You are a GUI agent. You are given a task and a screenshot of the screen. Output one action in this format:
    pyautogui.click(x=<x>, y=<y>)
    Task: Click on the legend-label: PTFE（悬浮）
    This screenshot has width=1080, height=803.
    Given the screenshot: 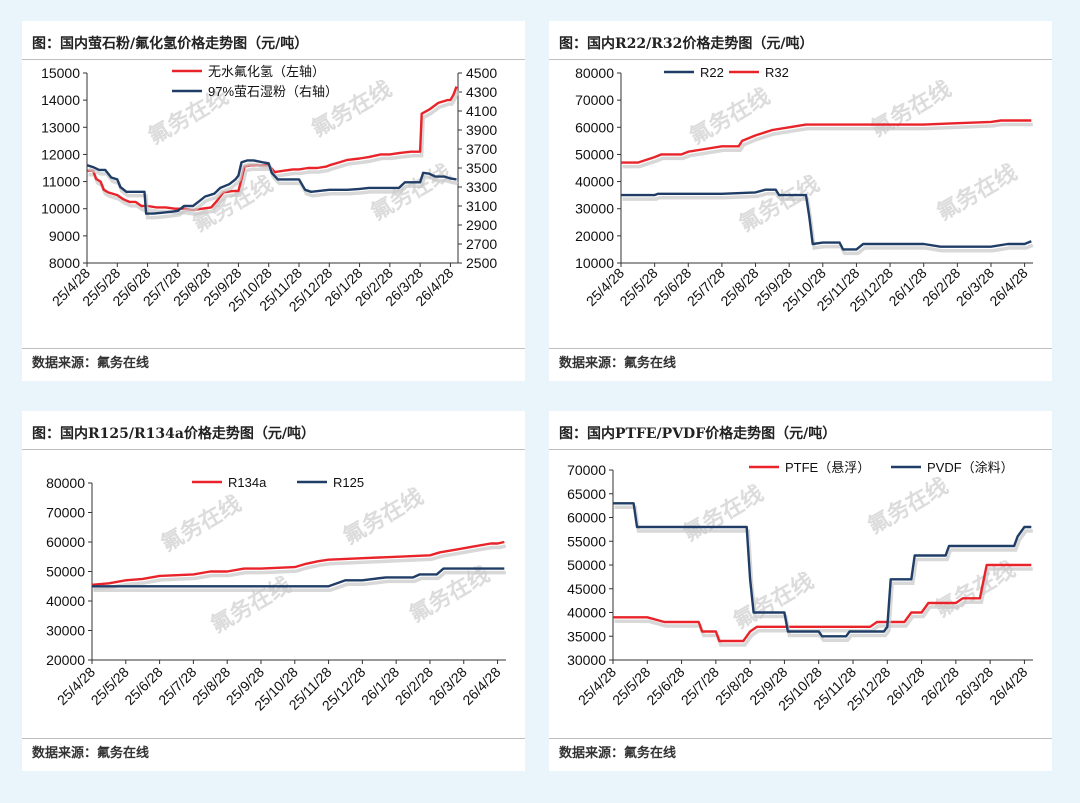 What is the action you would take?
    pyautogui.click(x=827, y=467)
    